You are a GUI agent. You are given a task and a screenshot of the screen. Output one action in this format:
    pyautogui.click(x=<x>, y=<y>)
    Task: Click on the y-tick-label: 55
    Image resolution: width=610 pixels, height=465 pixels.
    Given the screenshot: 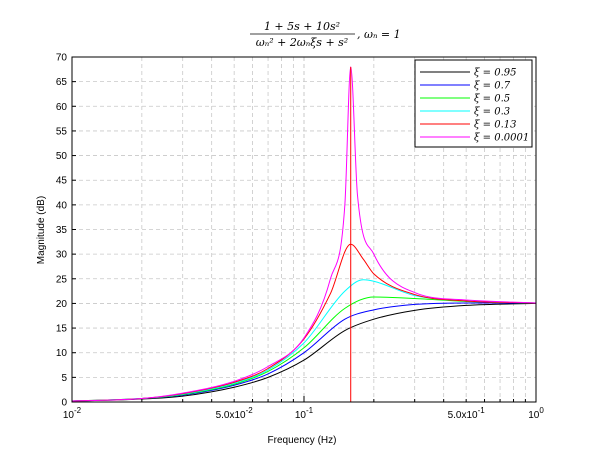 What is the action you would take?
    pyautogui.click(x=62, y=131)
    